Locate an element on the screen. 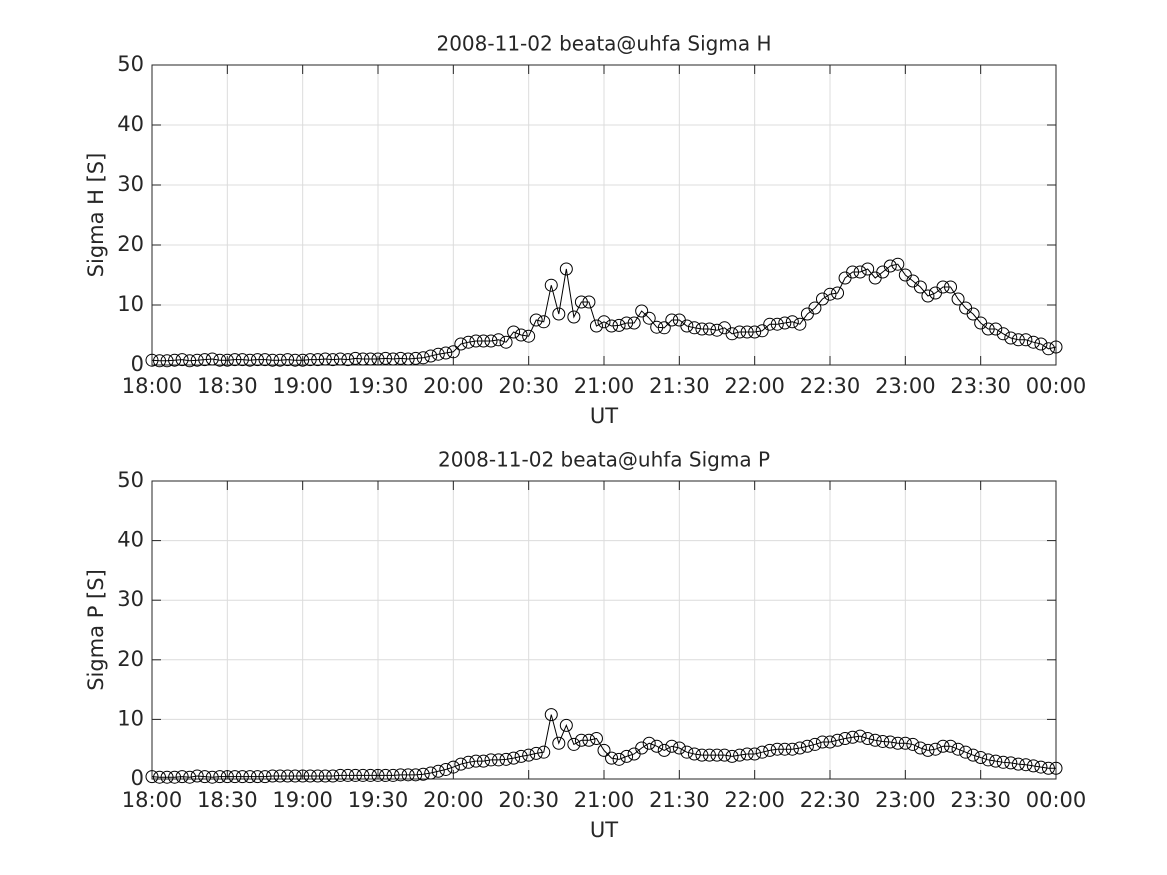  x-tick-label: 18:30 is located at coordinates (227, 800).